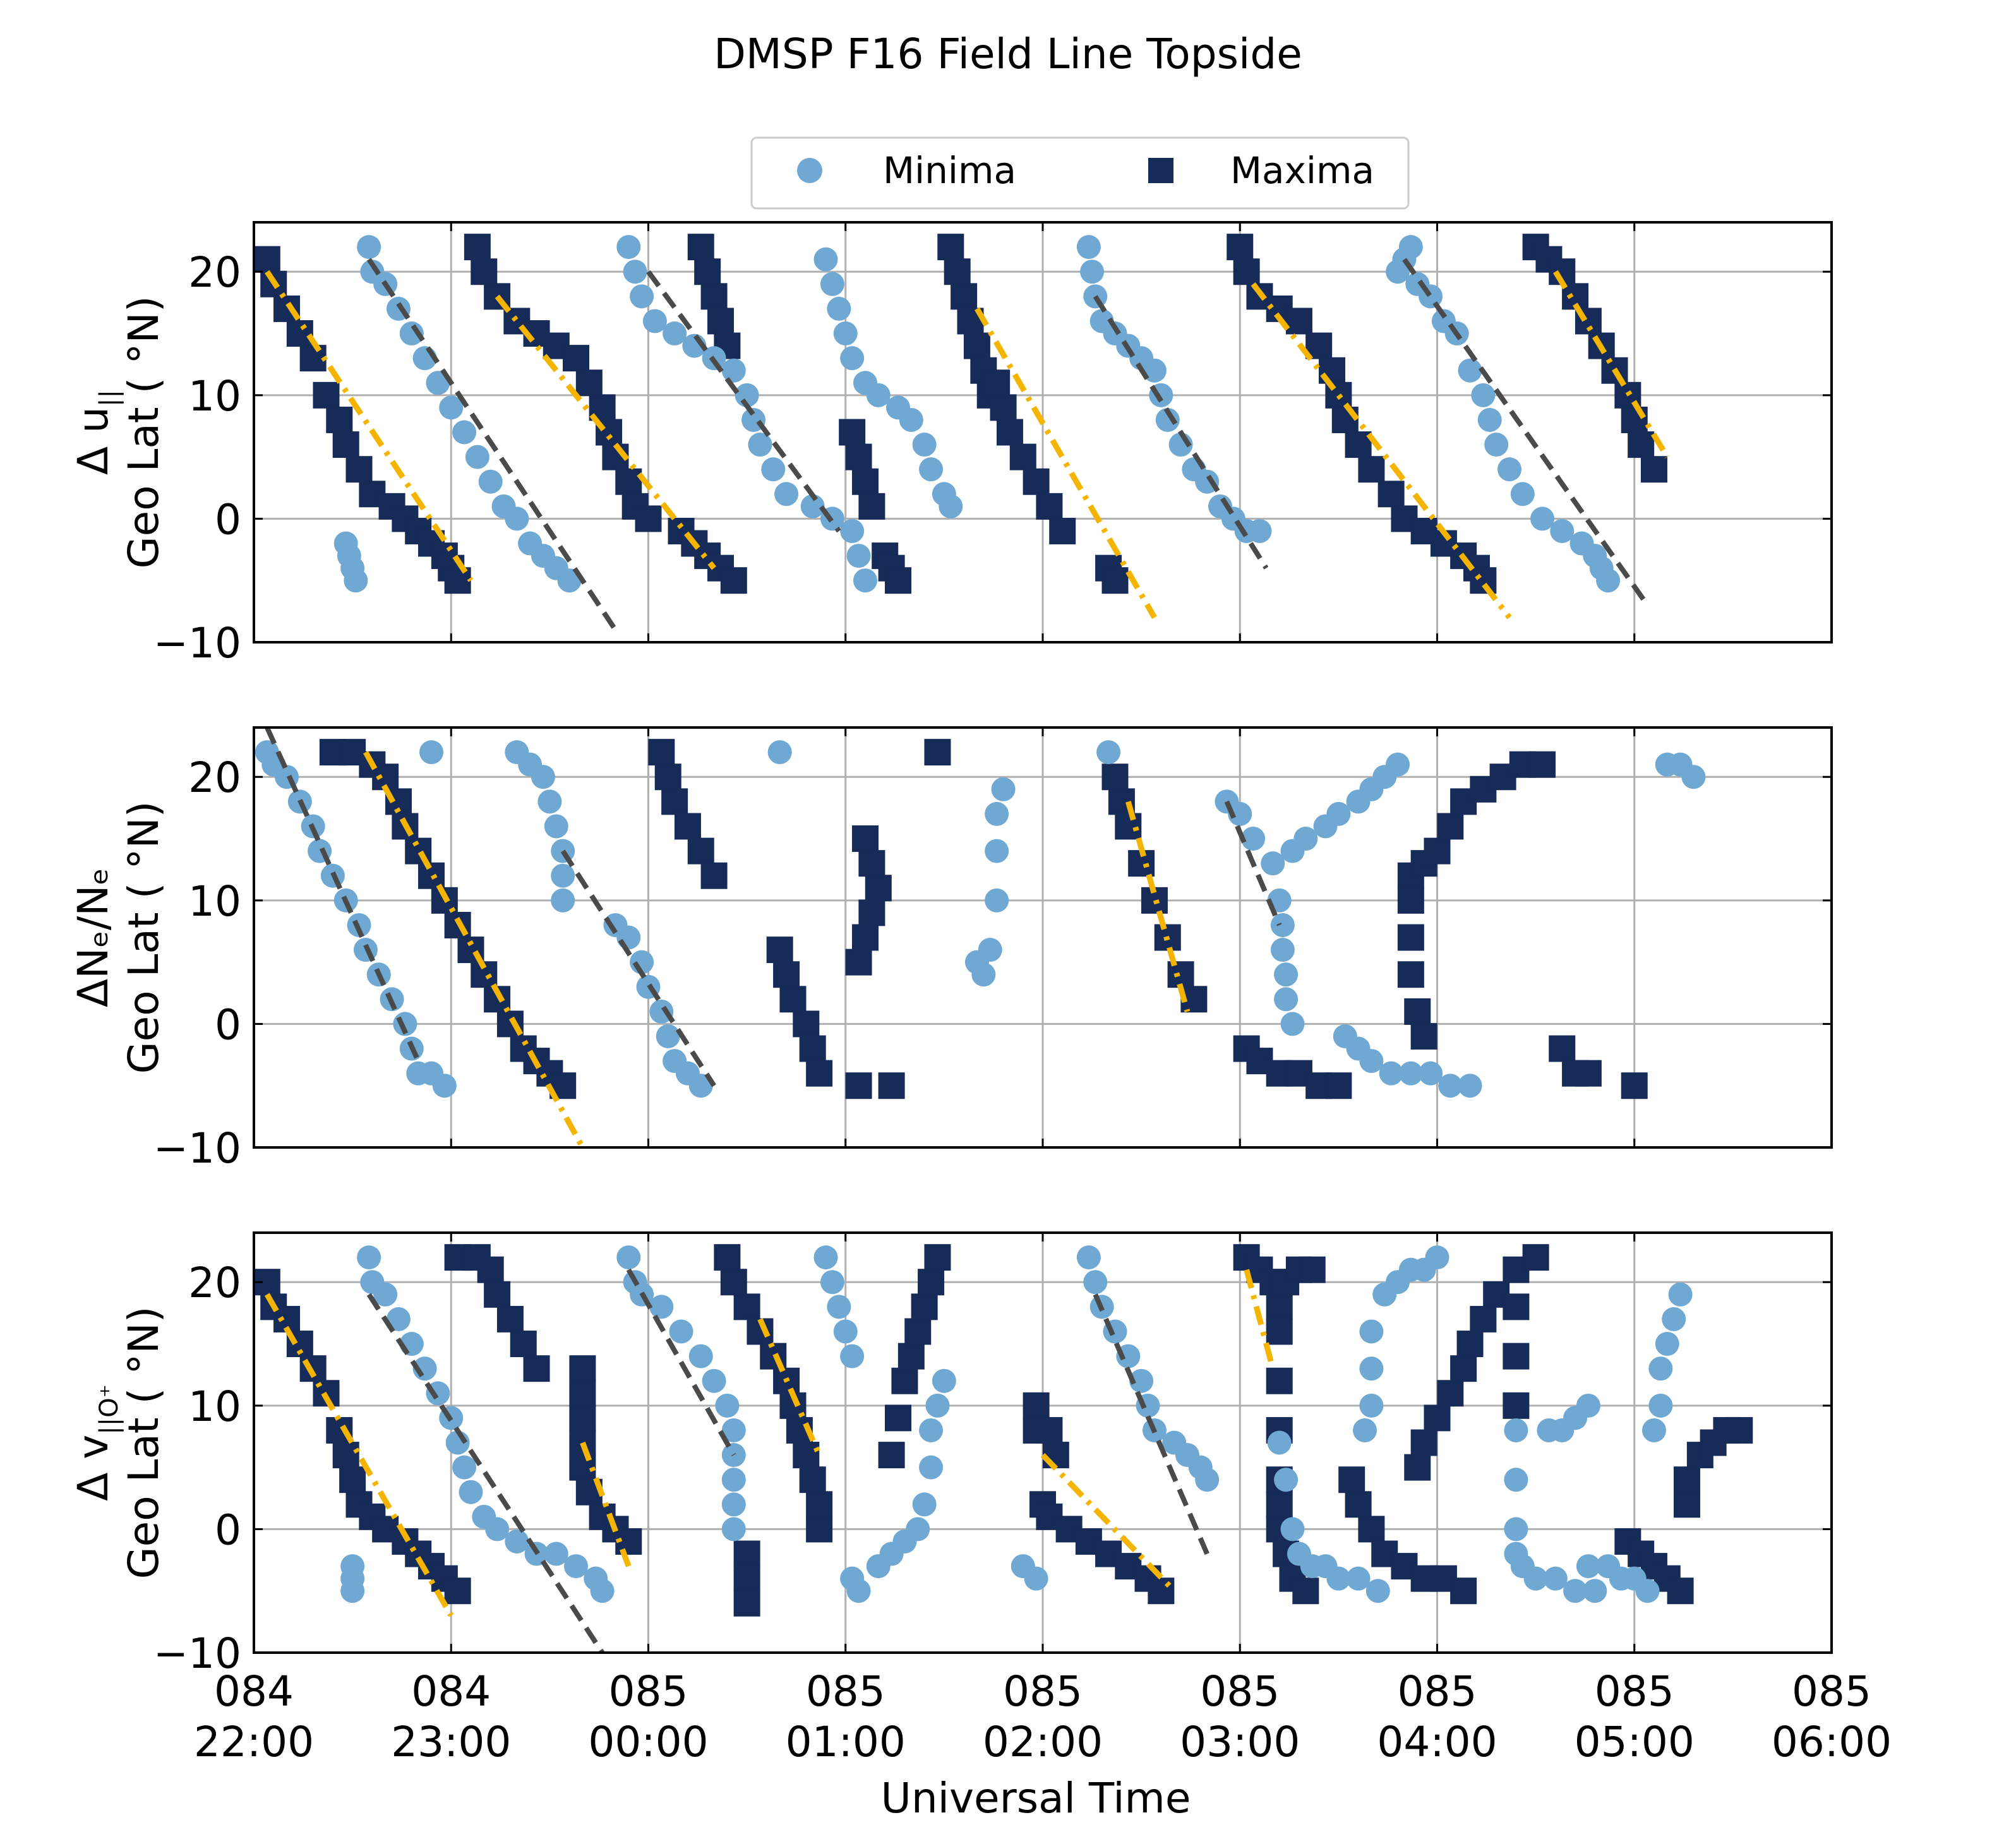  What do you see at coordinates (1302, 170) in the screenshot?
I see `legend-maxima-label: Maxima` at bounding box center [1302, 170].